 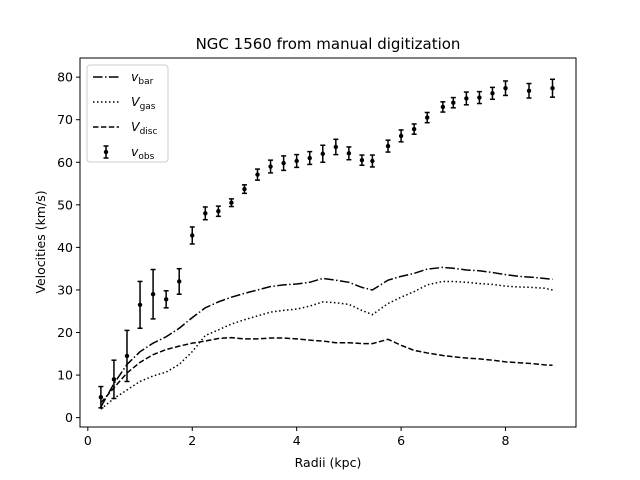 What do you see at coordinates (297, 440) in the screenshot?
I see `x-tick-label: 4` at bounding box center [297, 440].